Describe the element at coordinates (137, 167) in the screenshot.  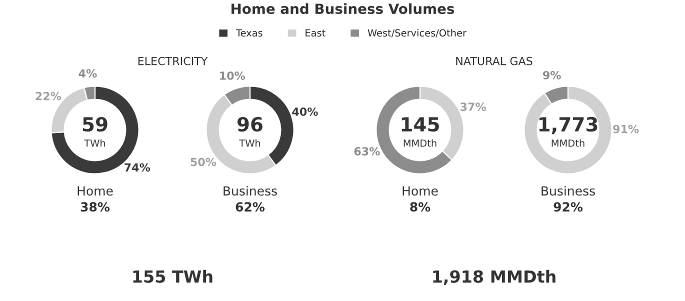
I see `data-label: 74%` at that location.